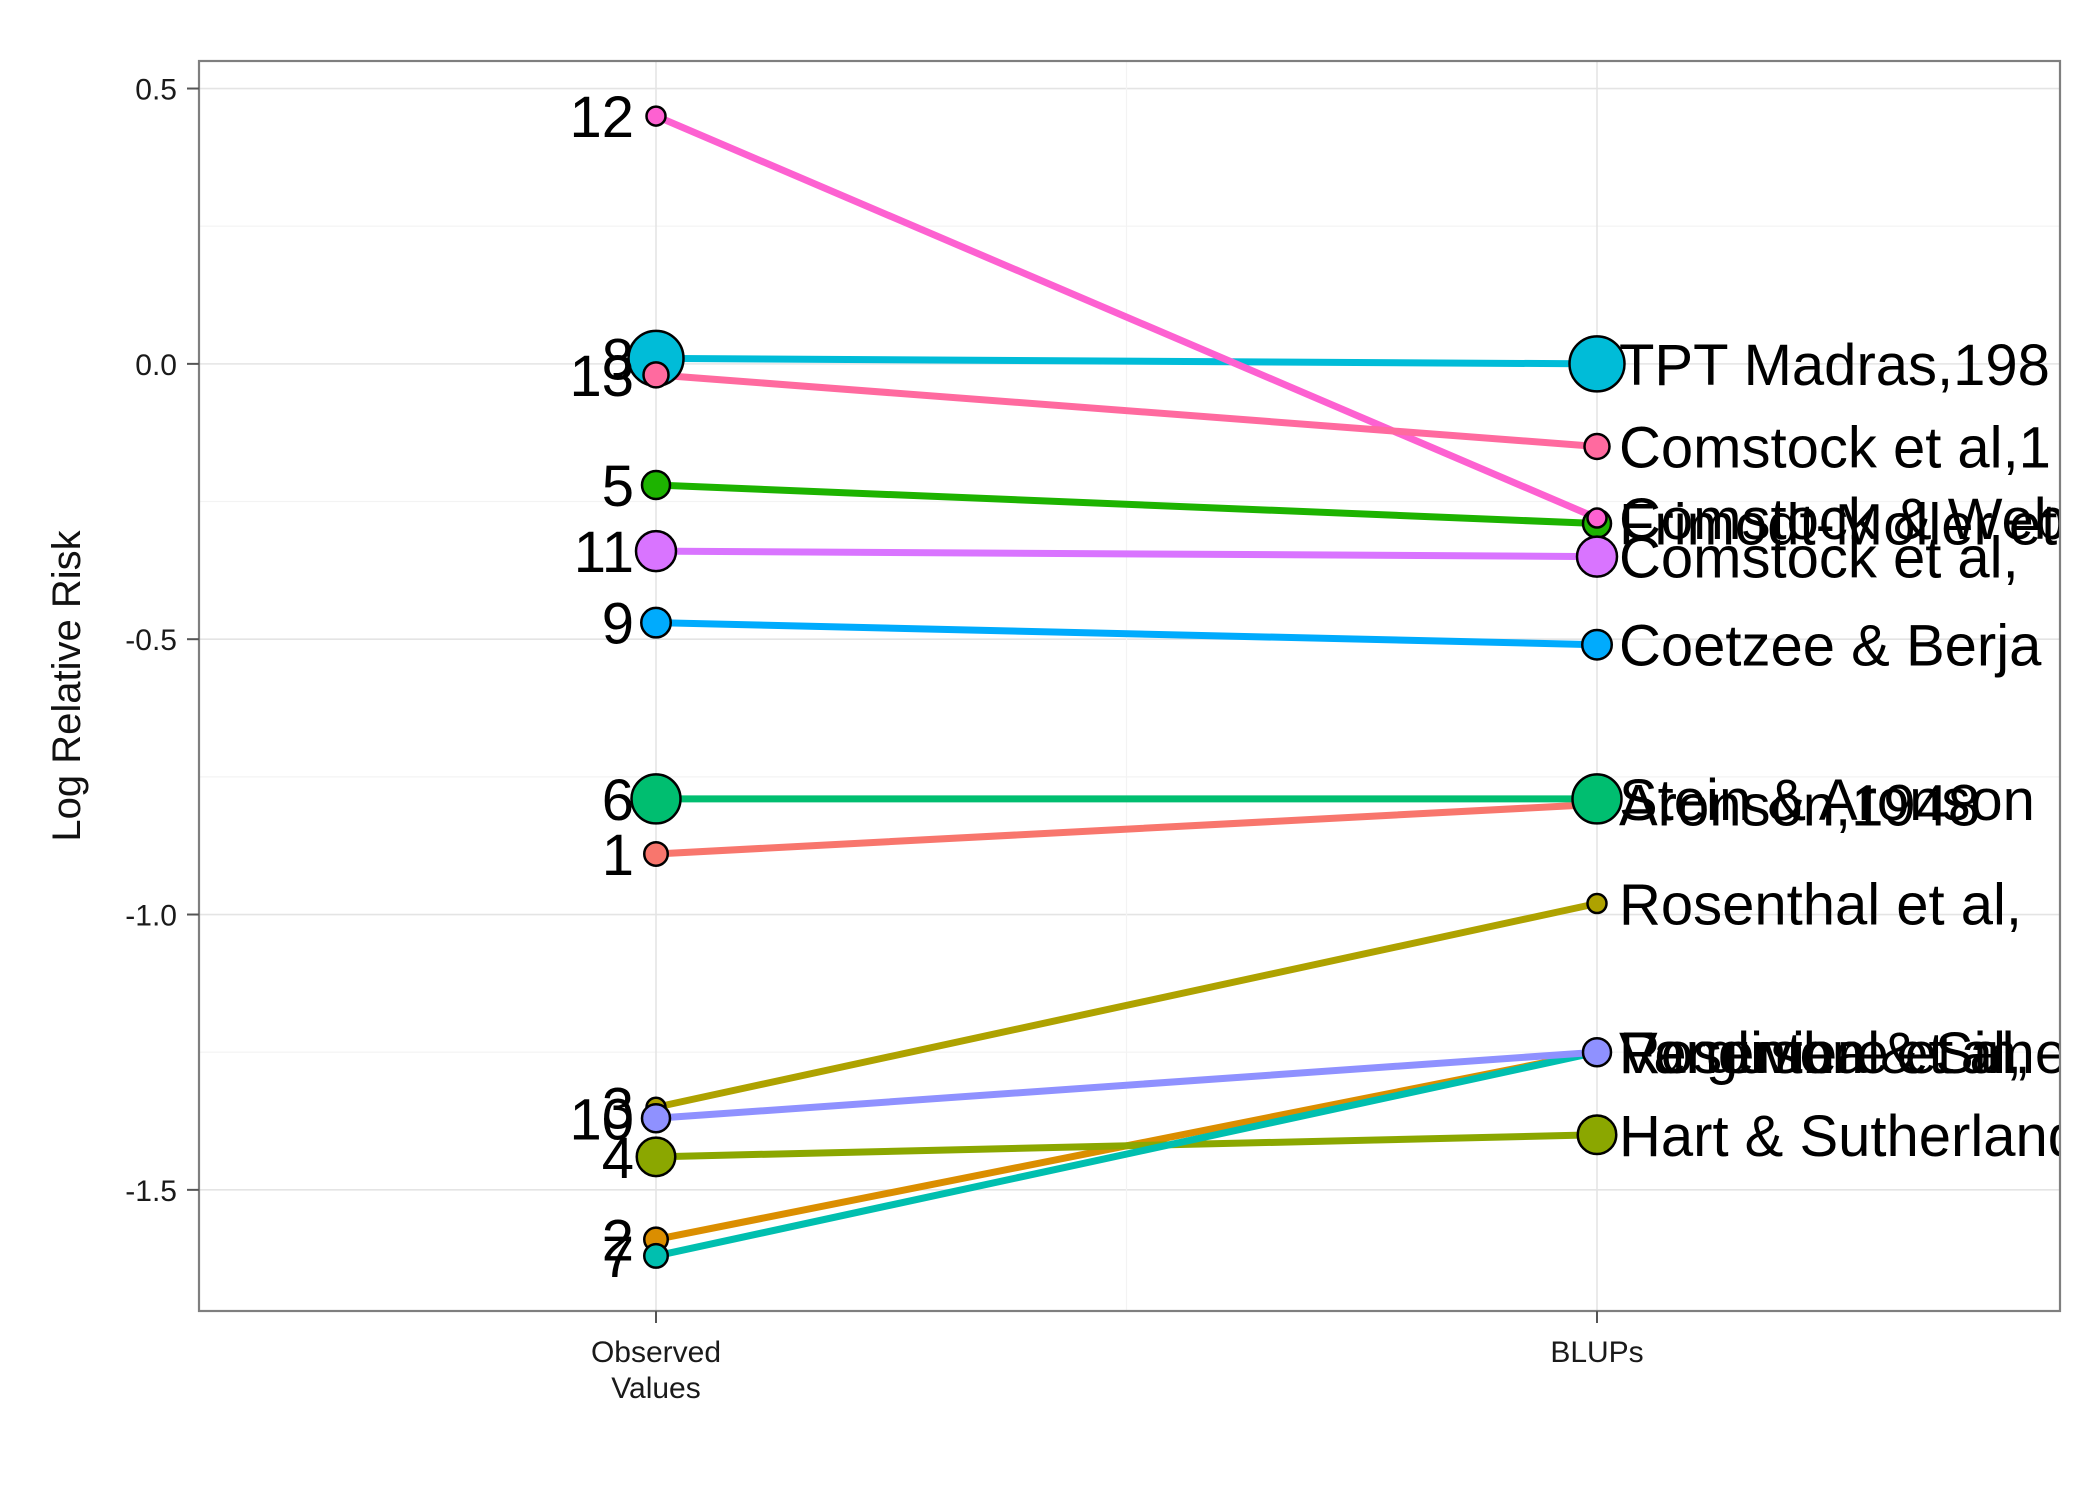 The width and height of the screenshot is (2100, 1500). I want to click on observed-label-7: 7, so click(618, 1257).